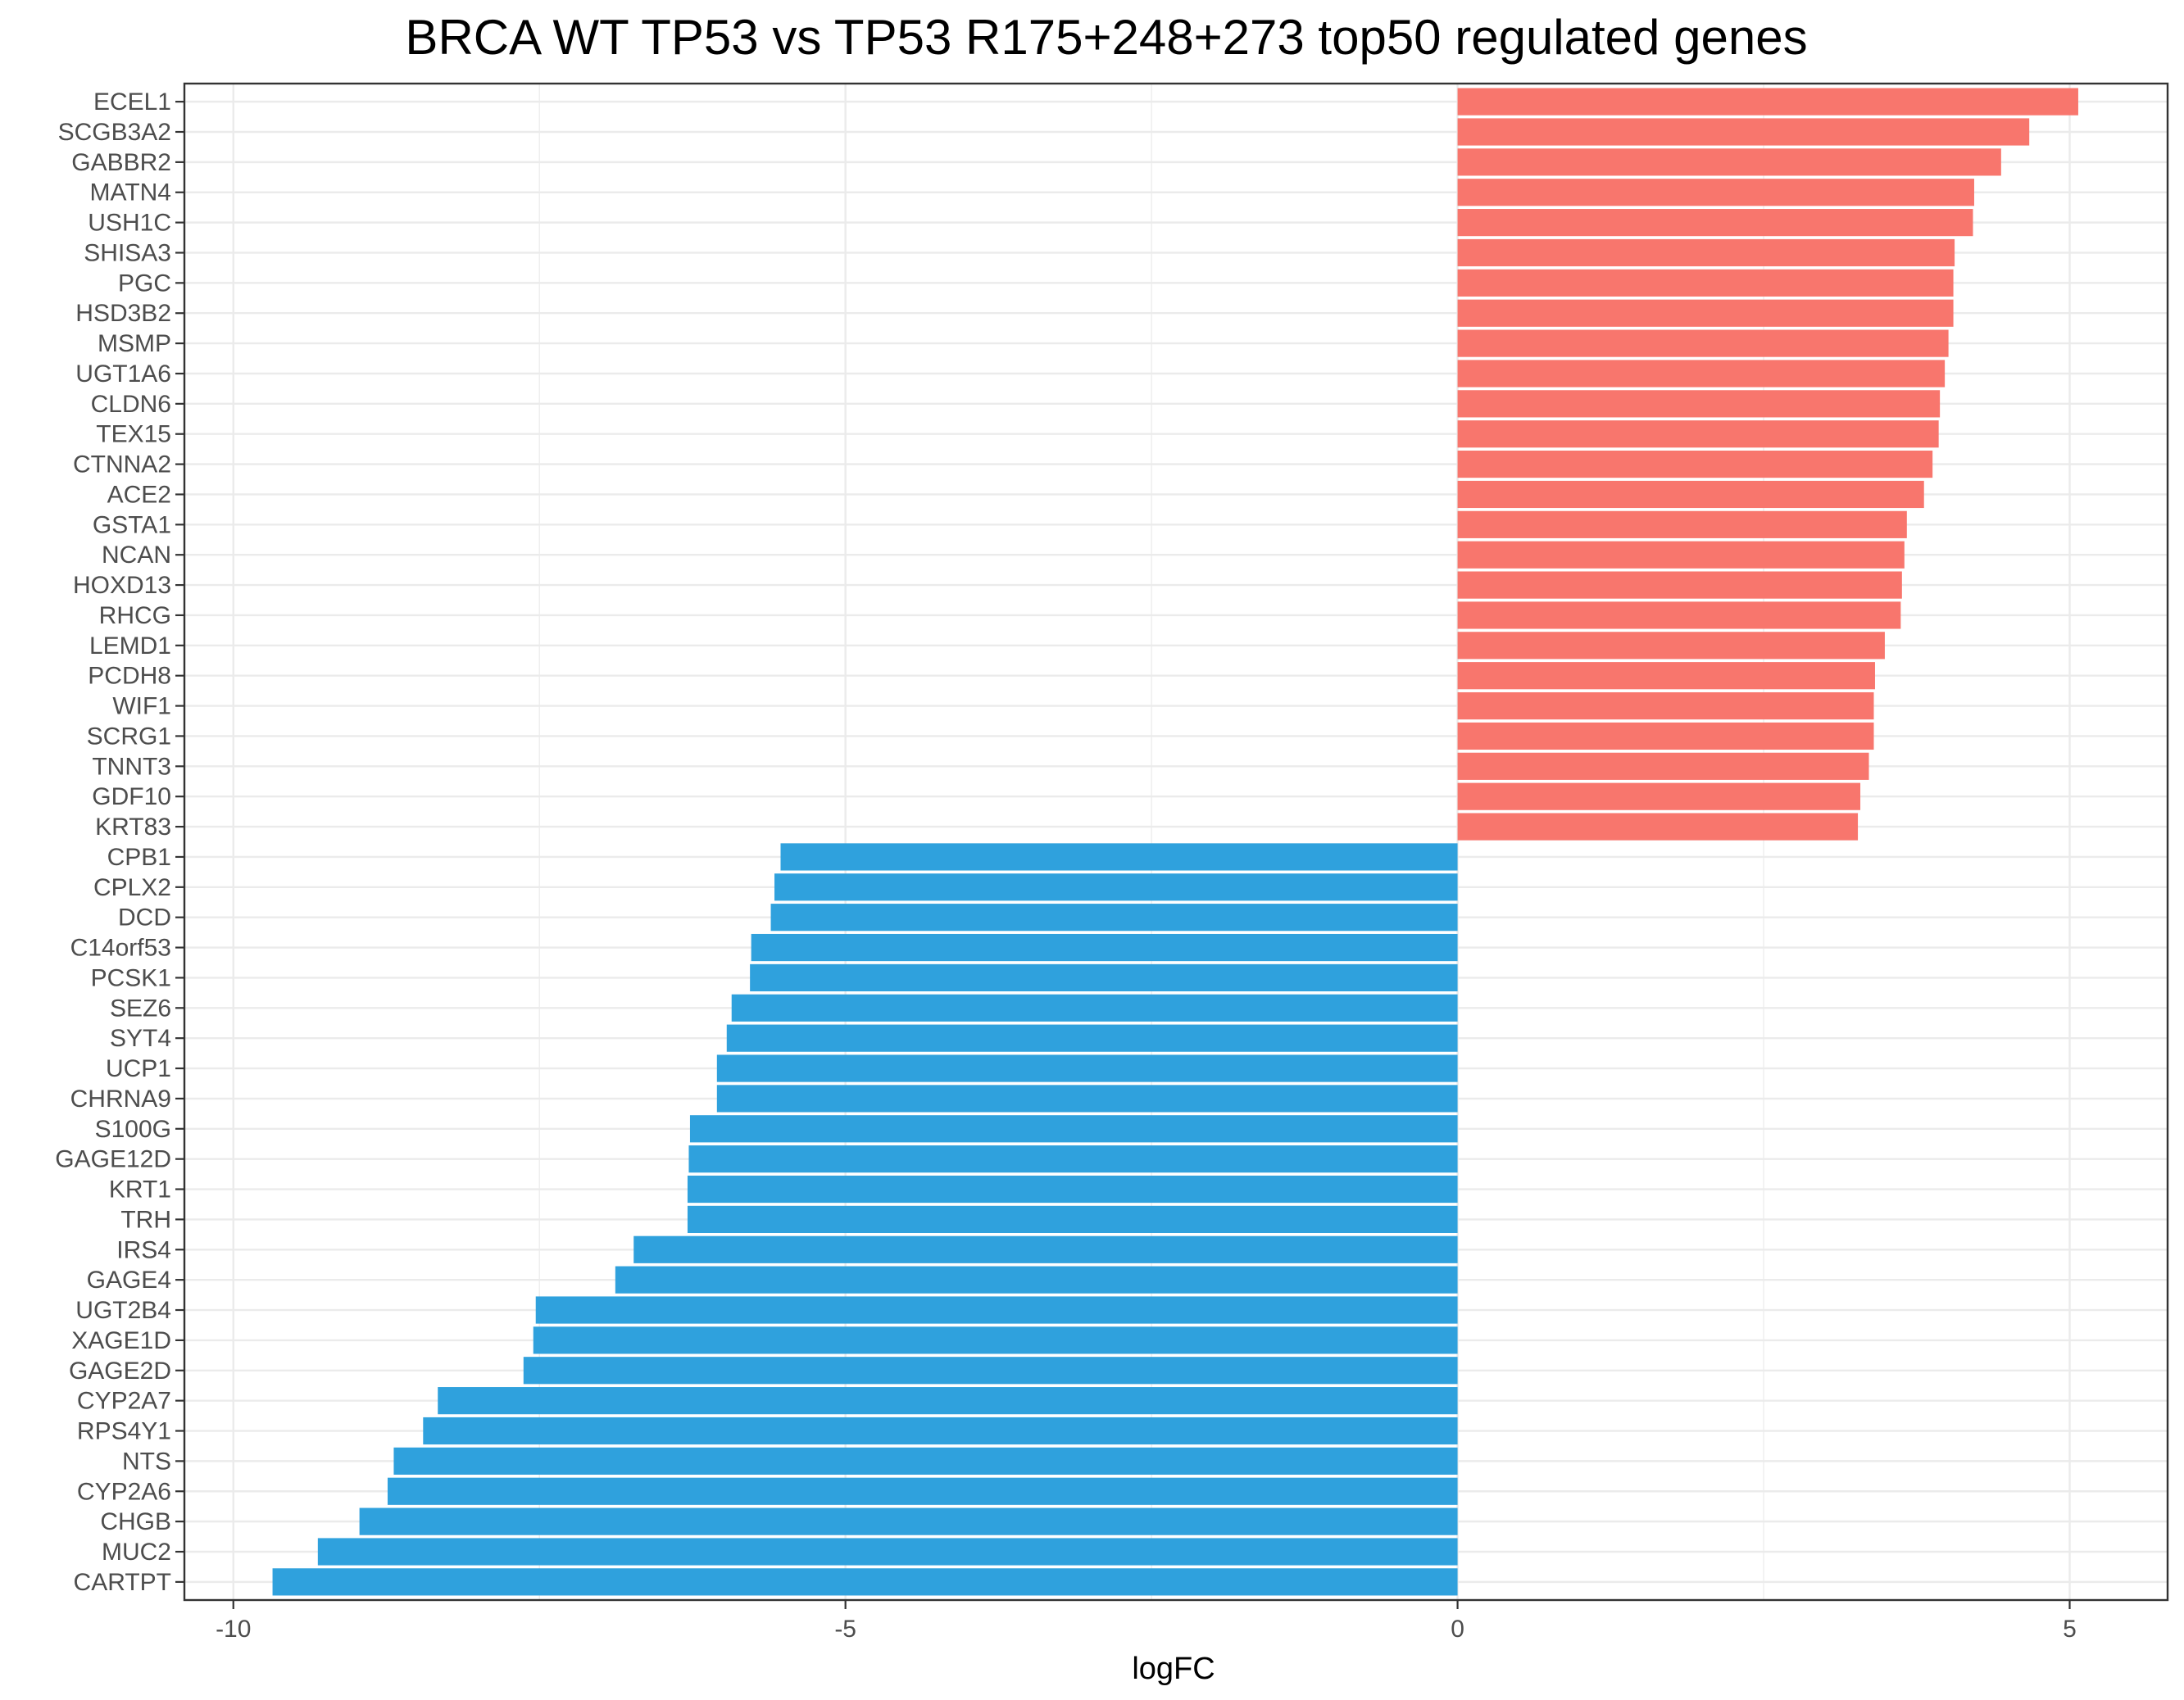 Image resolution: width=2184 pixels, height=1700 pixels. I want to click on y-tick-label: C14orf53, so click(120, 949).